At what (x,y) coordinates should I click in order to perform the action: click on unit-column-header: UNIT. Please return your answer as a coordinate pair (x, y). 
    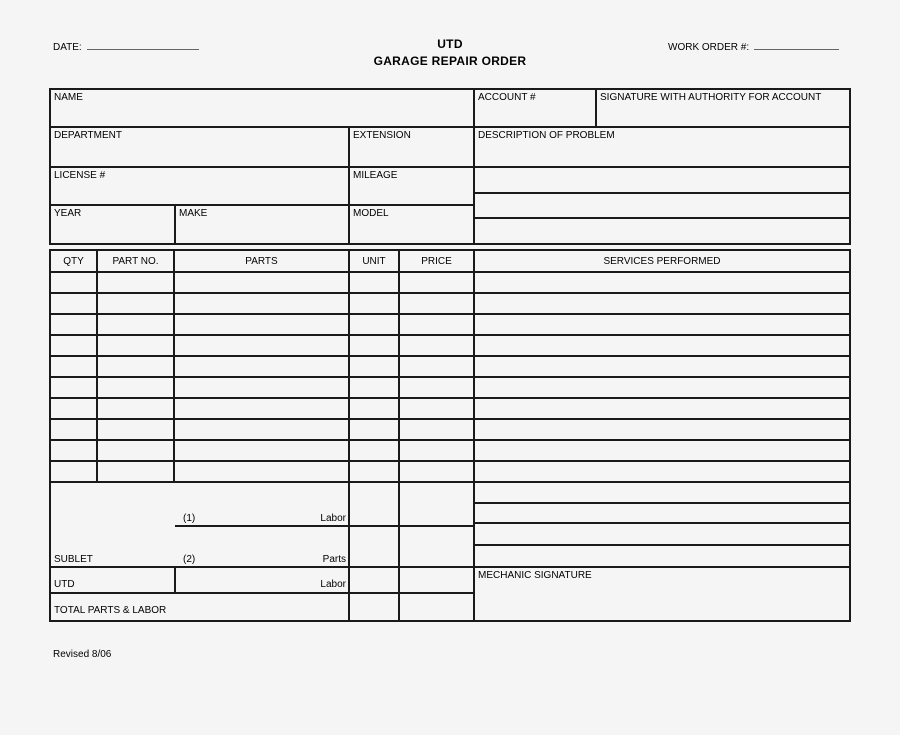
    Looking at the image, I should click on (375, 261).